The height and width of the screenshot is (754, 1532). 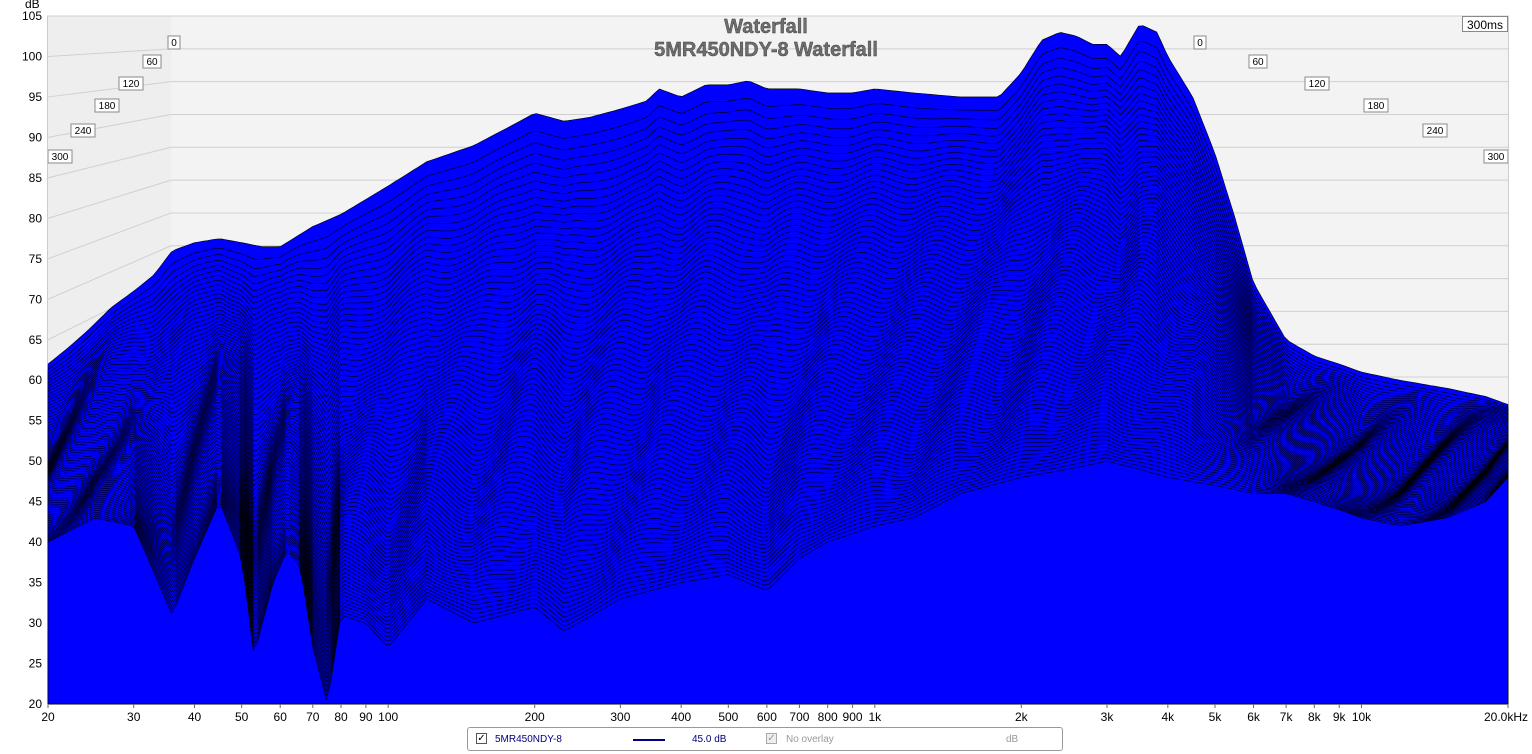 I want to click on y-tick-label: 100, so click(x=32, y=56).